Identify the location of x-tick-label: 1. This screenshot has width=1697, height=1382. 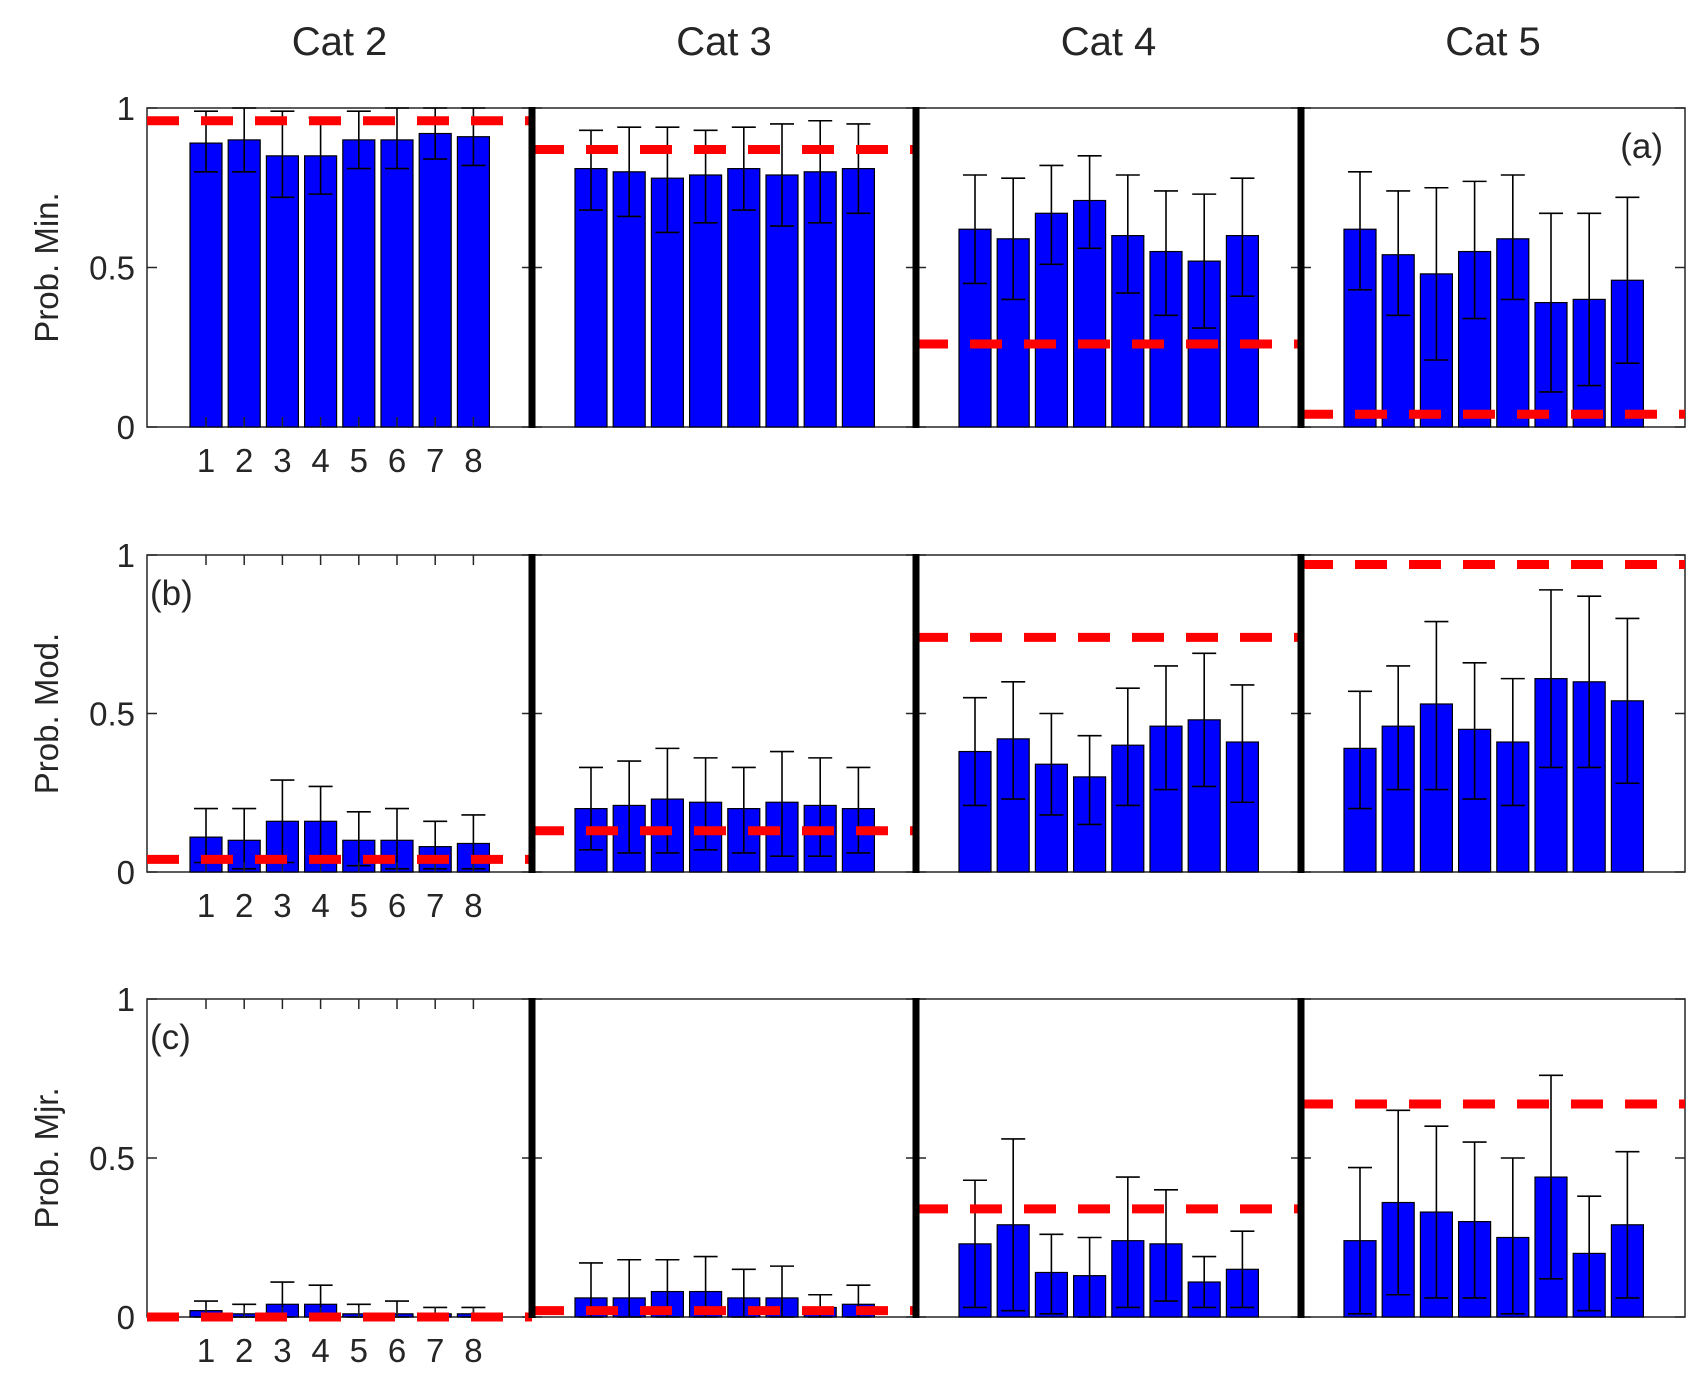
(206, 460).